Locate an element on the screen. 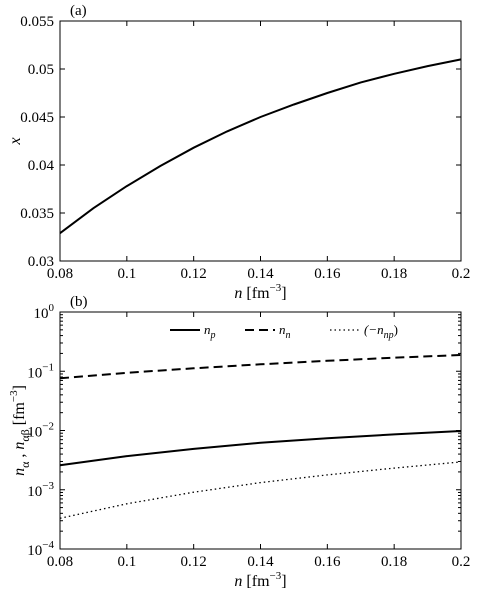 The width and height of the screenshot is (485, 594). legend: np nn (−nnp) is located at coordinates (284, 331).